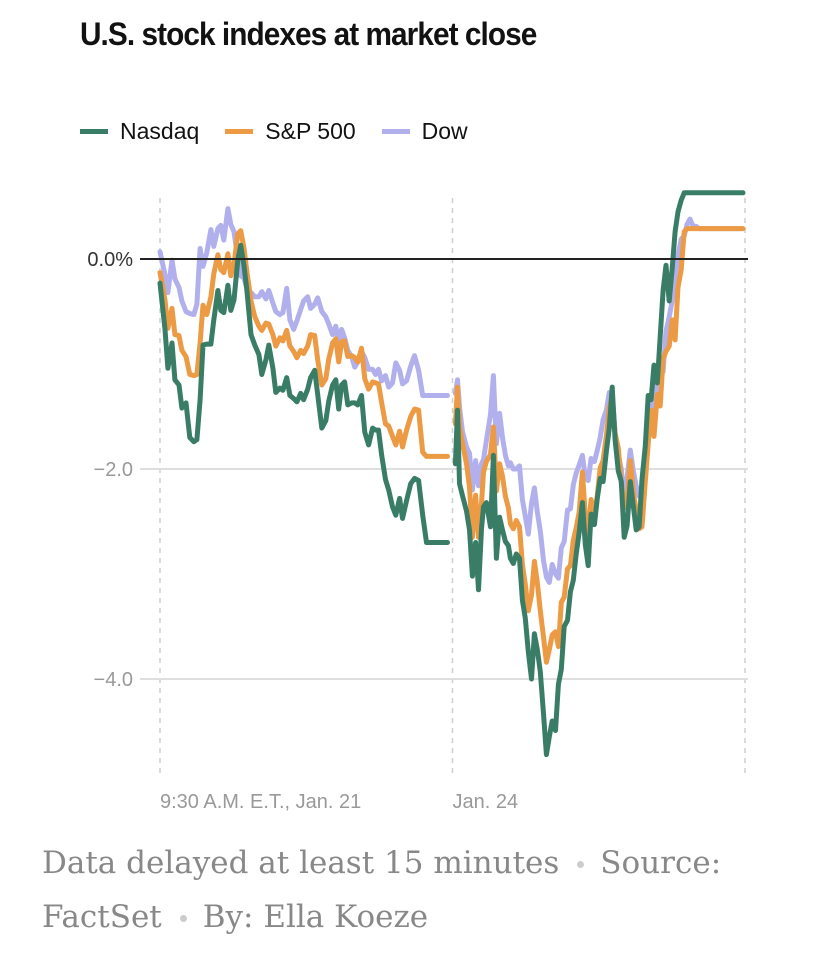 The width and height of the screenshot is (828, 971). What do you see at coordinates (395, 131) in the screenshot?
I see `legend-swatch-dow` at bounding box center [395, 131].